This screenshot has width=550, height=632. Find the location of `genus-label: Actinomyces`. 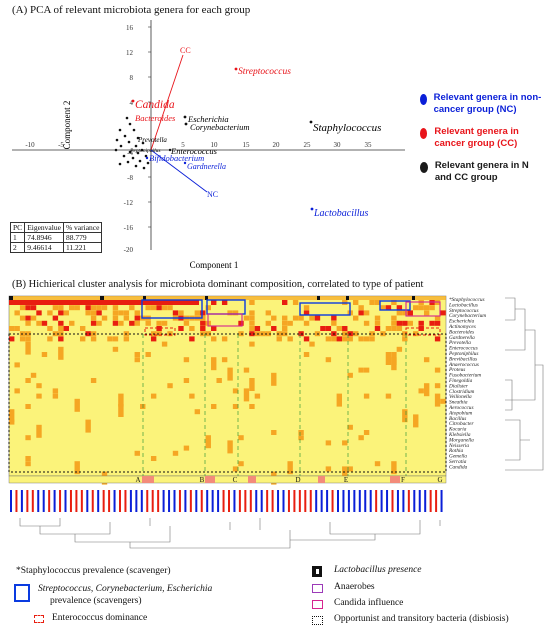

genus-label: Actinomyces is located at coordinates (462, 327).